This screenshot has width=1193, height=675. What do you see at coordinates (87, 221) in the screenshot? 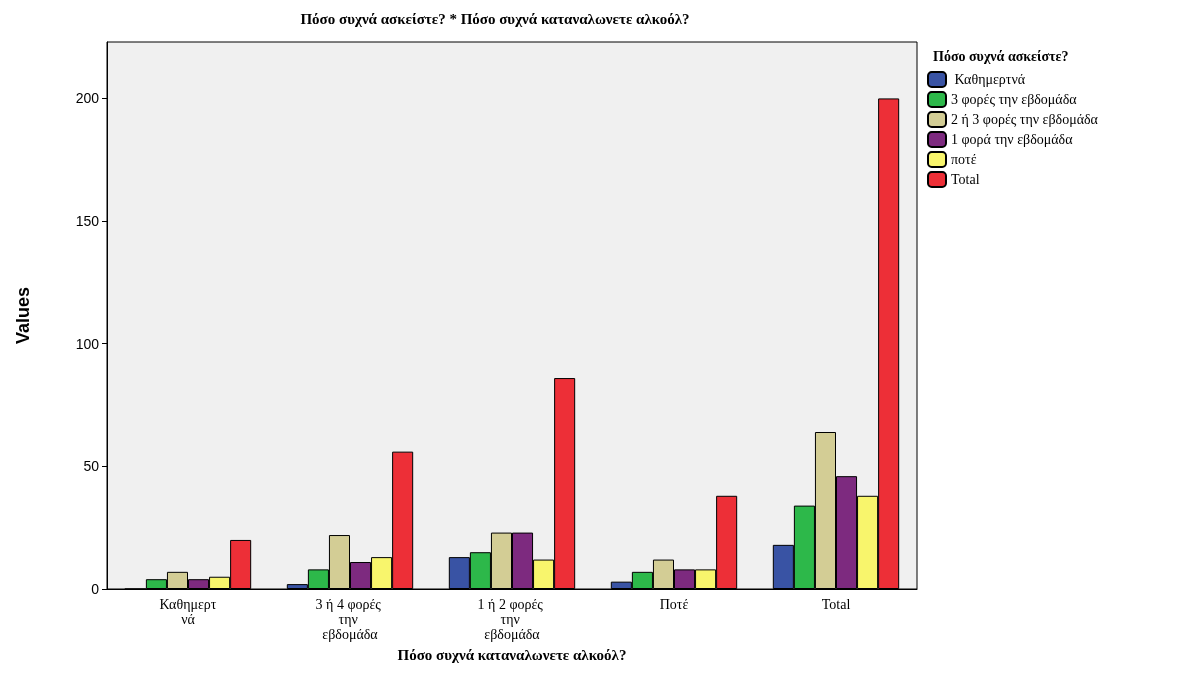
I see `y-tick-label: 150` at bounding box center [87, 221].